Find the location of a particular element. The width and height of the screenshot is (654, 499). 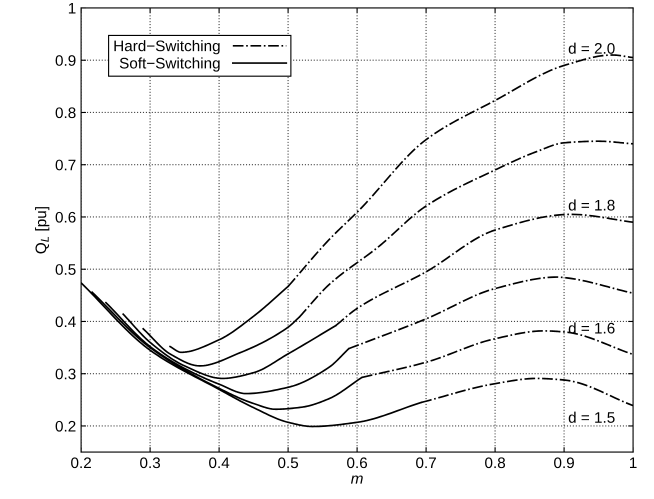

y-tick-label: 0.3 is located at coordinates (66, 374).